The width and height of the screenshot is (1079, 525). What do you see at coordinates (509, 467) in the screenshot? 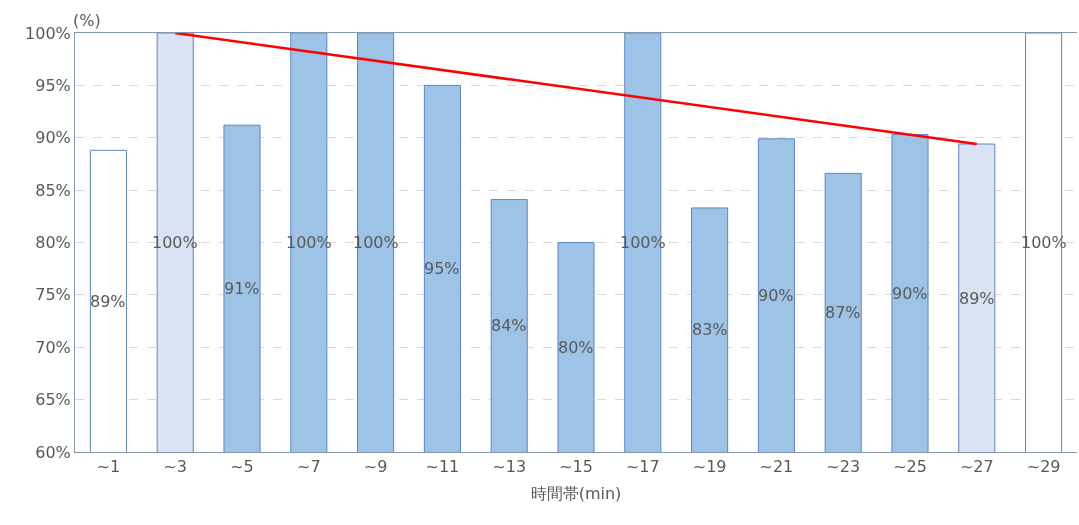
I see `x-tick-label: ~13` at bounding box center [509, 467].